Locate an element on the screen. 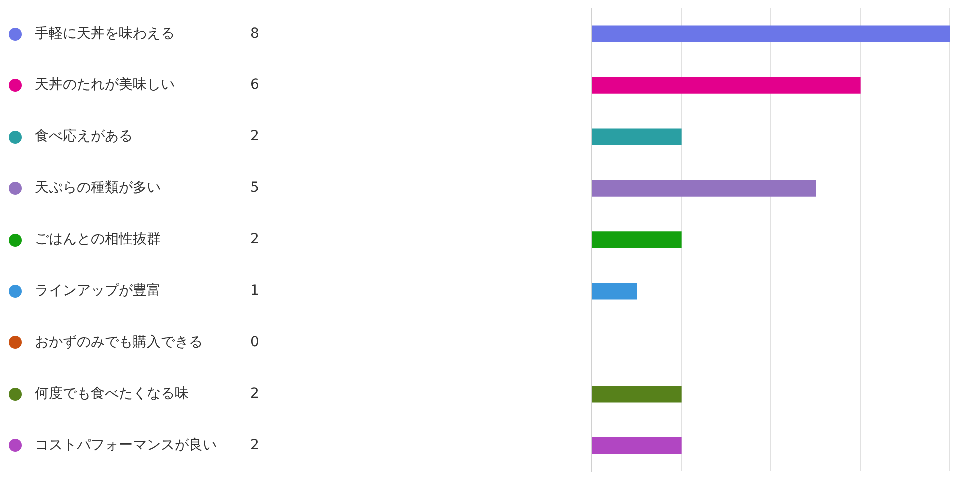 This screenshot has width=955, height=480. y-tick-label: コストパフォーマンスが良い is located at coordinates (126, 446).